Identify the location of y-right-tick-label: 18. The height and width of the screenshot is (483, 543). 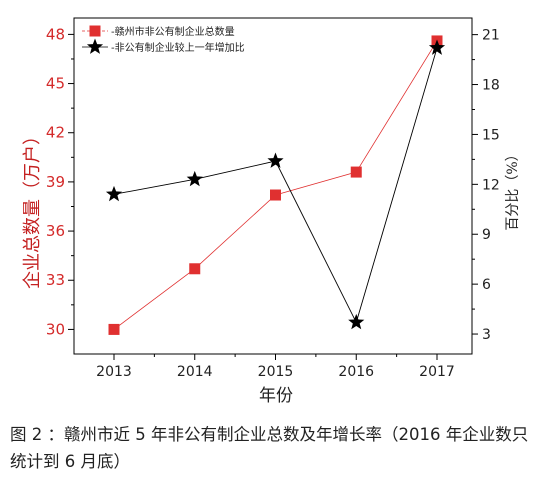
(491, 86).